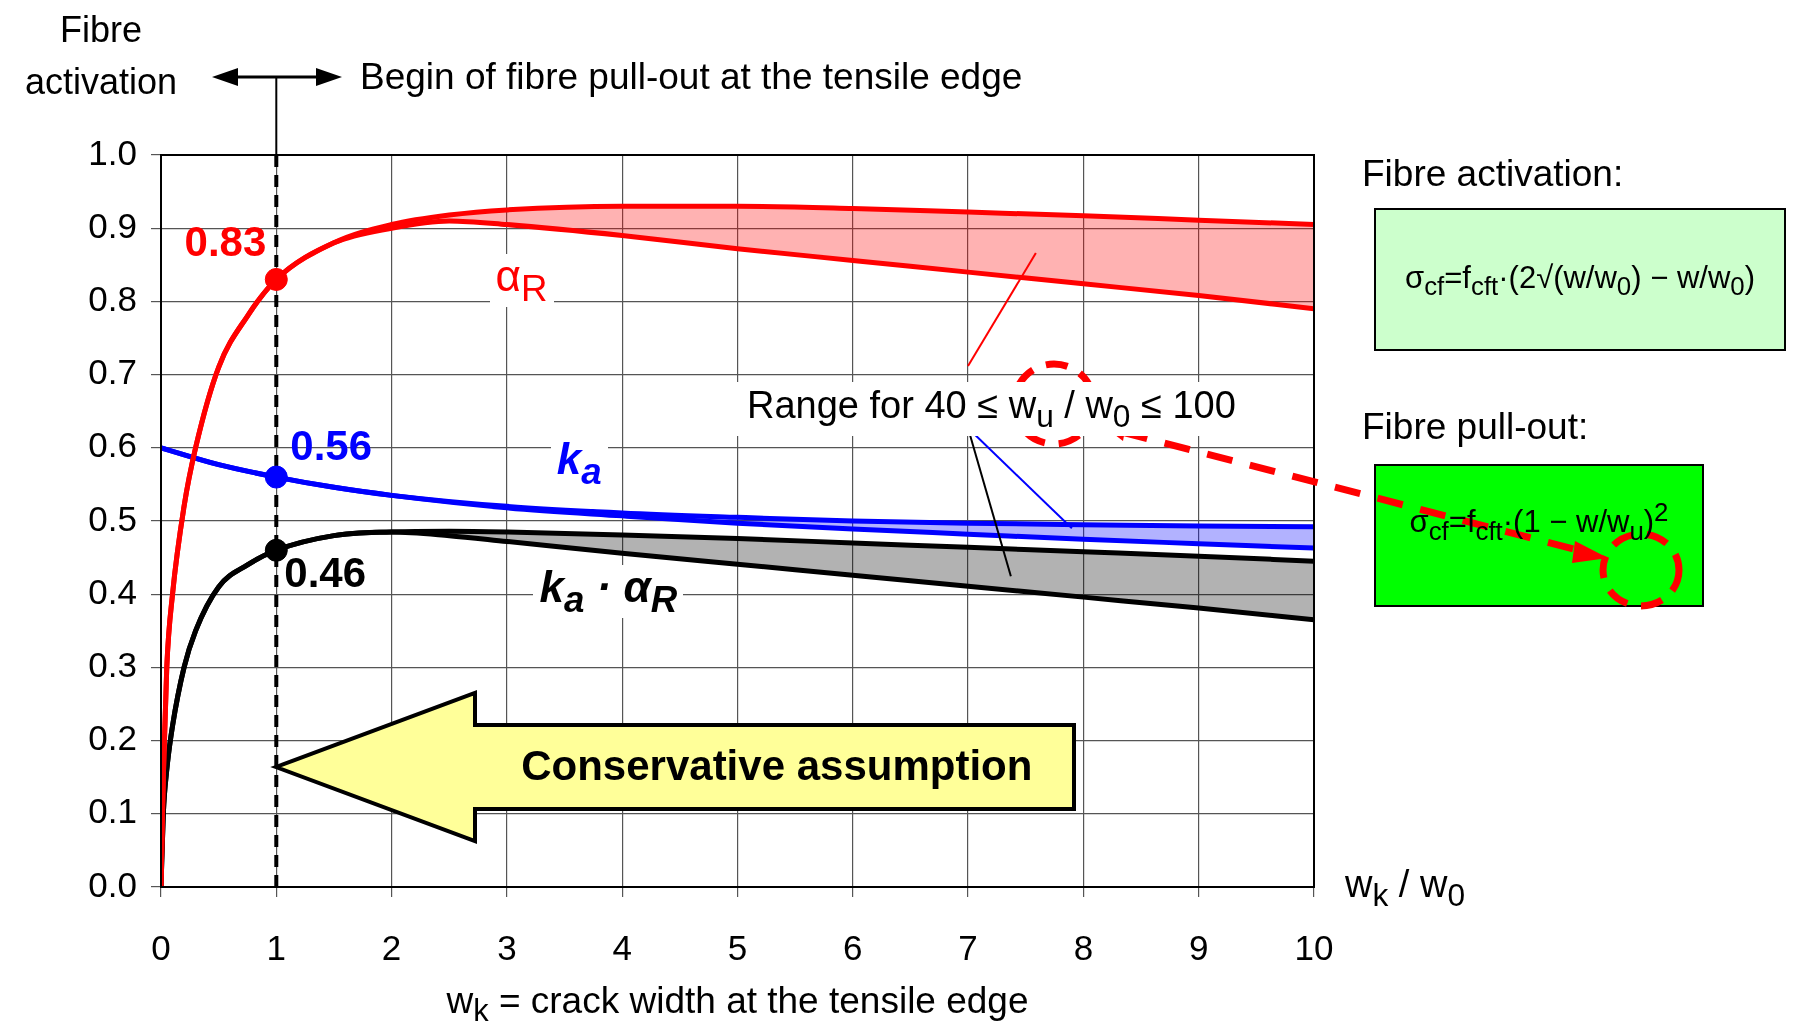 This screenshot has height=1023, width=1795. Describe the element at coordinates (691, 76) in the screenshot. I see `text: Begin of fibre pull-out at the tensile edge` at that location.